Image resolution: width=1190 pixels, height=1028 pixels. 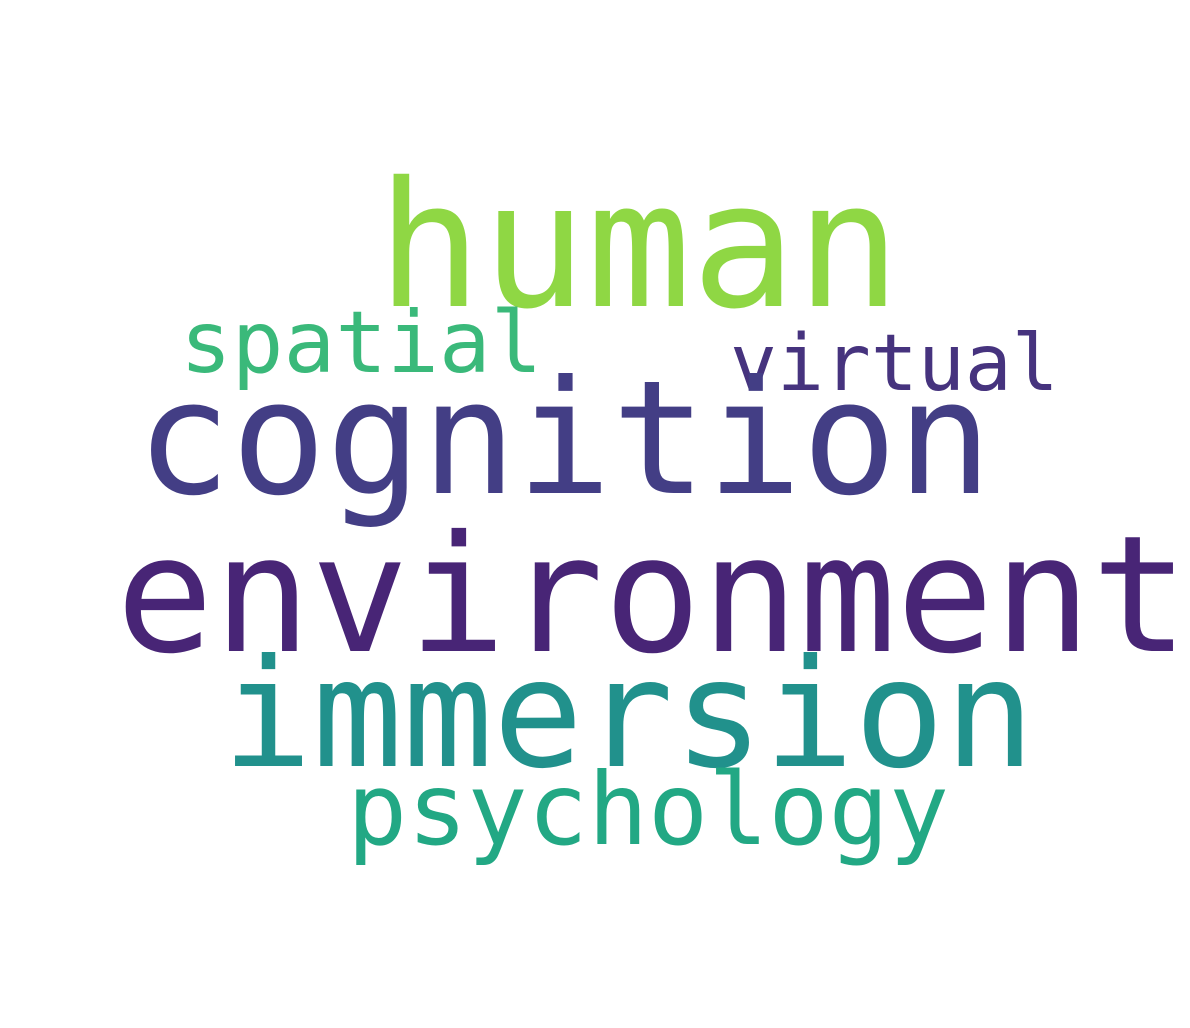 What do you see at coordinates (564, 439) in the screenshot?
I see `word-cognition: cognition` at bounding box center [564, 439].